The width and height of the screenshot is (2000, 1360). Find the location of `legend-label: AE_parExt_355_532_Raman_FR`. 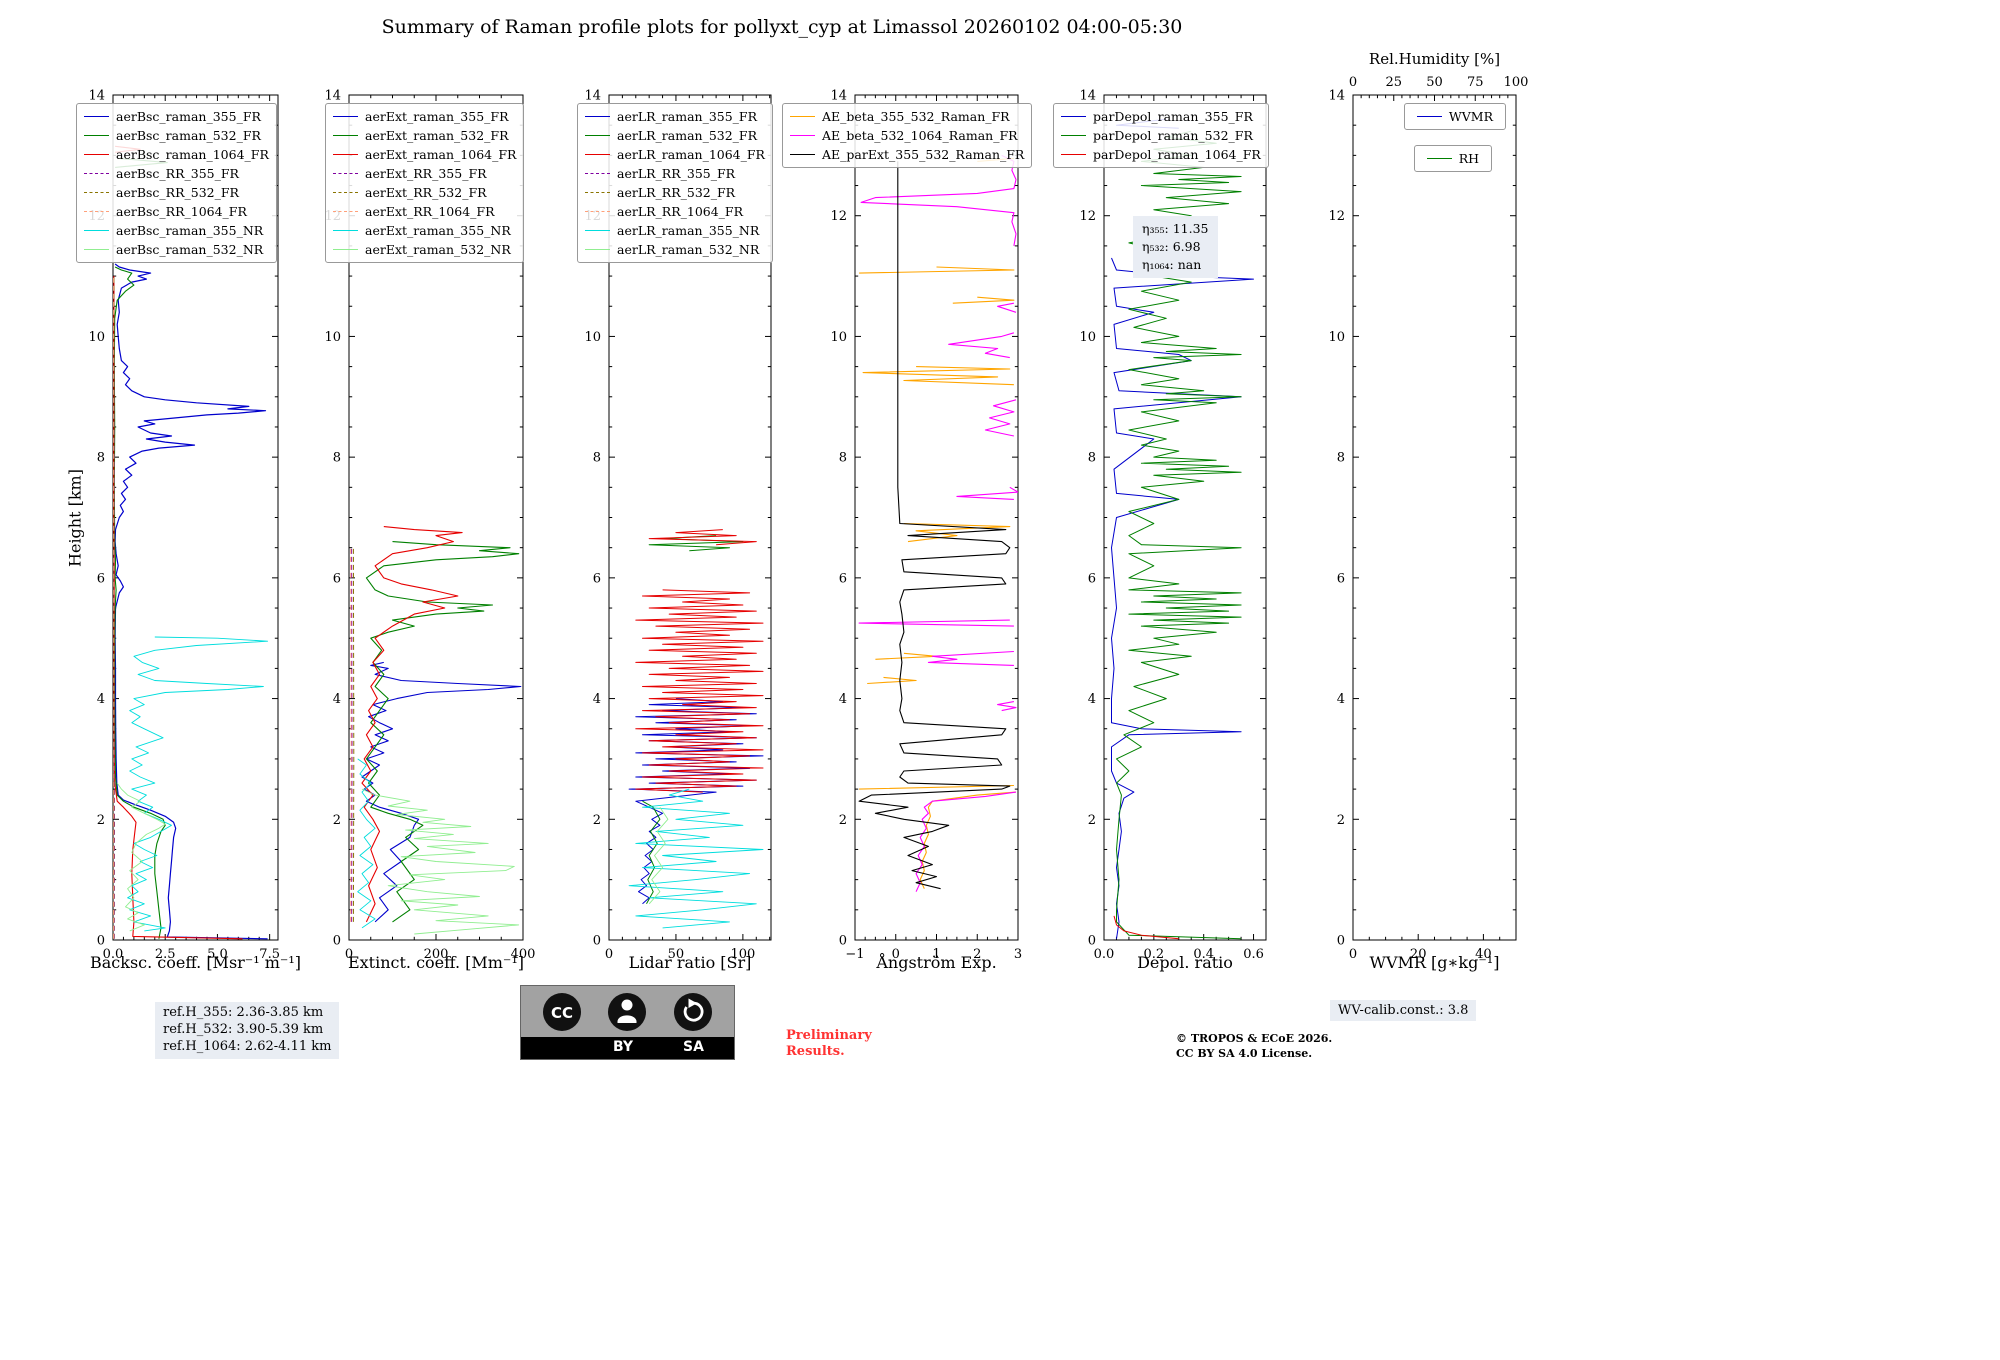

legend-label: AE_parExt_355_532_Raman_FR is located at coordinates (923, 154).